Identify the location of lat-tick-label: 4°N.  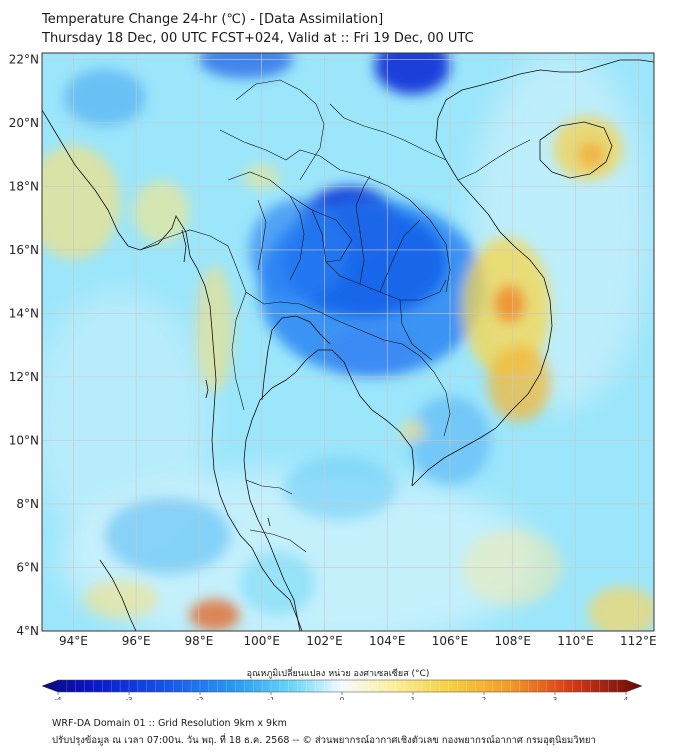
(27, 631).